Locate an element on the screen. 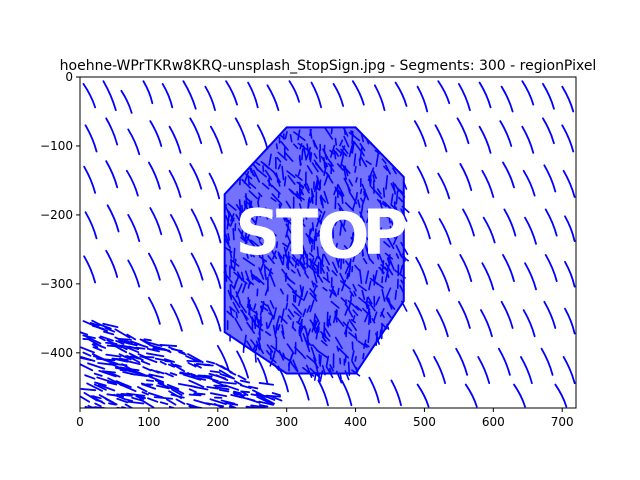  y-tick-label: 0 is located at coordinates (69, 77).